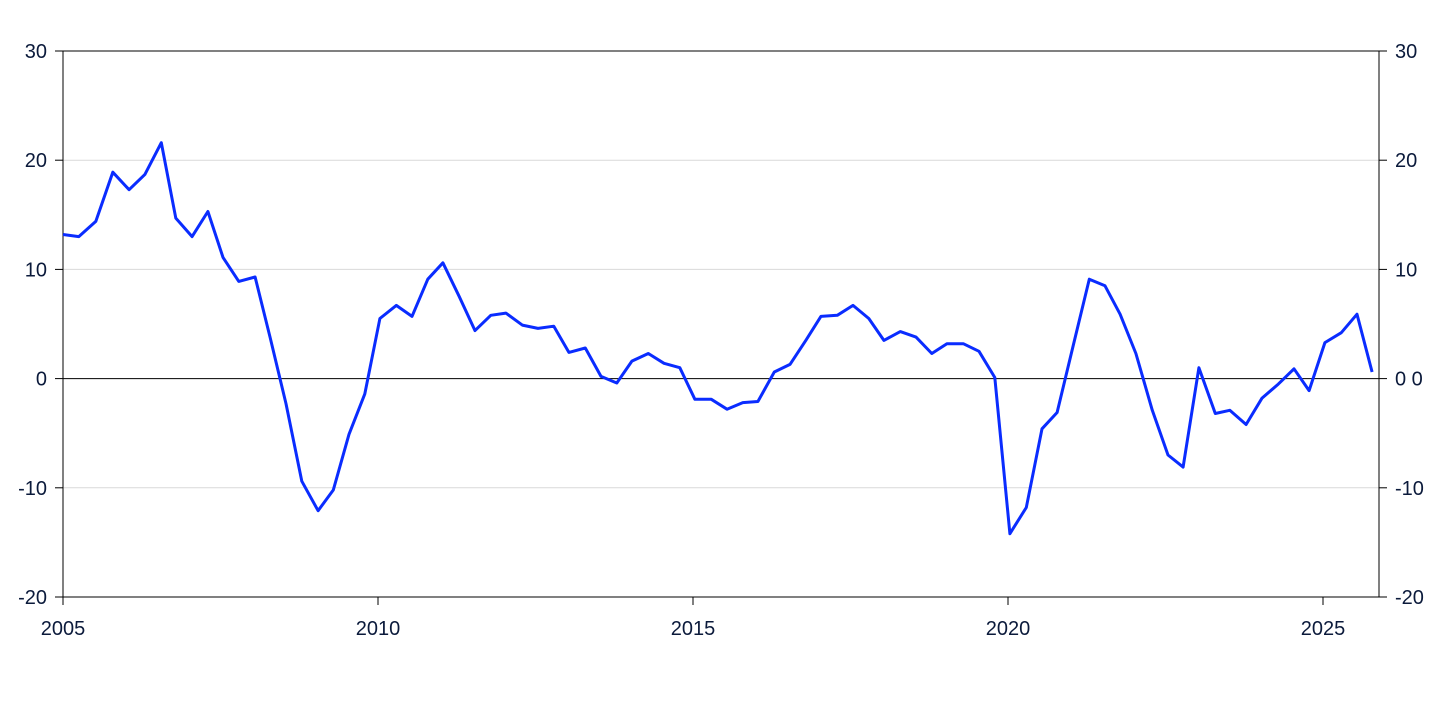 The height and width of the screenshot is (718, 1445). I want to click on y-tick-label-right: -10, so click(1409, 489).